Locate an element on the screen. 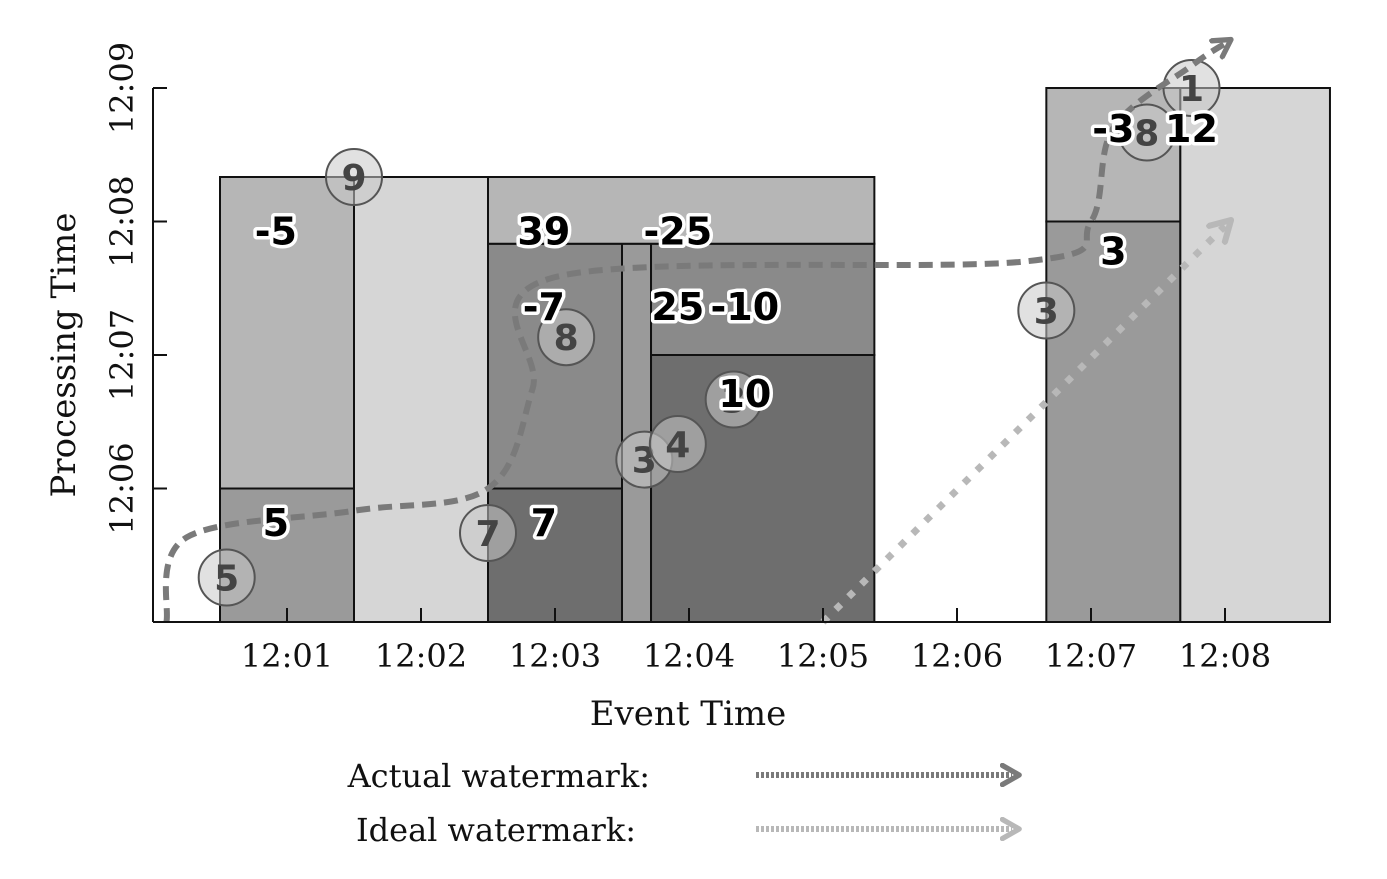 The height and width of the screenshot is (879, 1387). x-tick-label-2: 12:03 is located at coordinates (555, 656).